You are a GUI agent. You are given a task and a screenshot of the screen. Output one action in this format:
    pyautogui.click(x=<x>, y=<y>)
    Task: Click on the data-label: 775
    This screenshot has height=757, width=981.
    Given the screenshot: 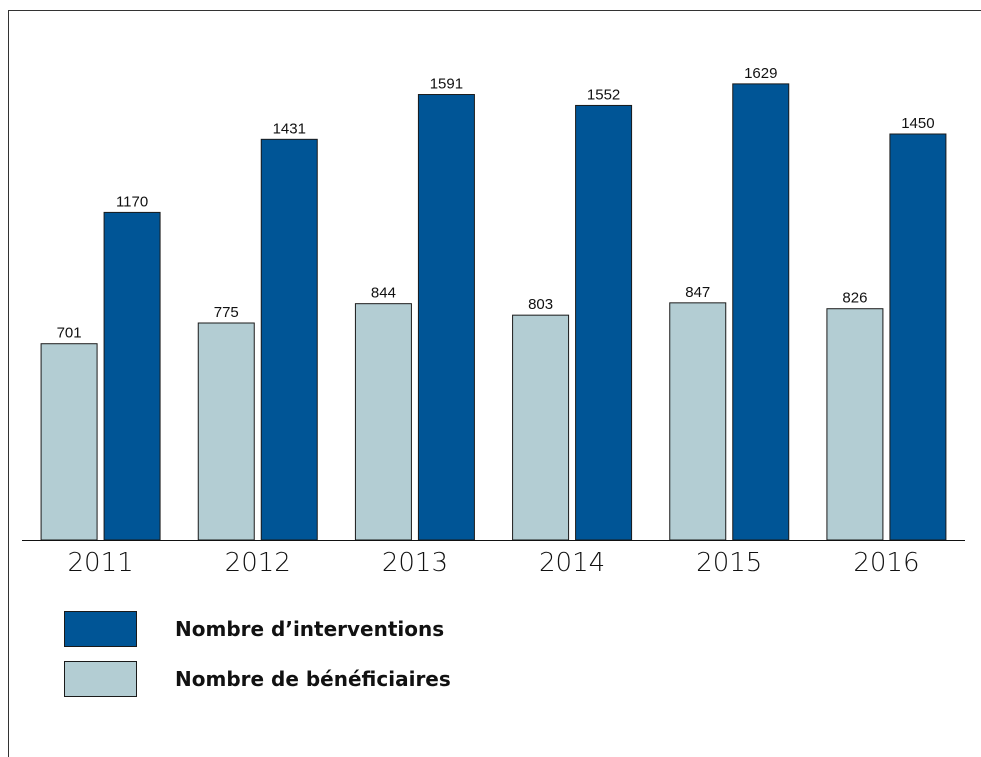 What is the action you would take?
    pyautogui.click(x=226, y=312)
    